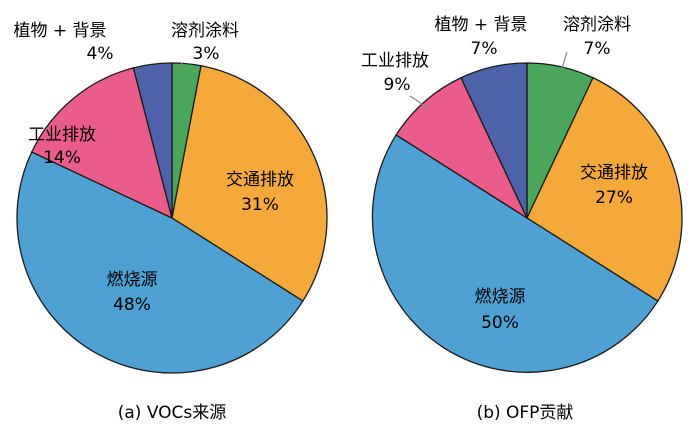  I want to click on chart-b-value-plants: 7%, so click(484, 49).